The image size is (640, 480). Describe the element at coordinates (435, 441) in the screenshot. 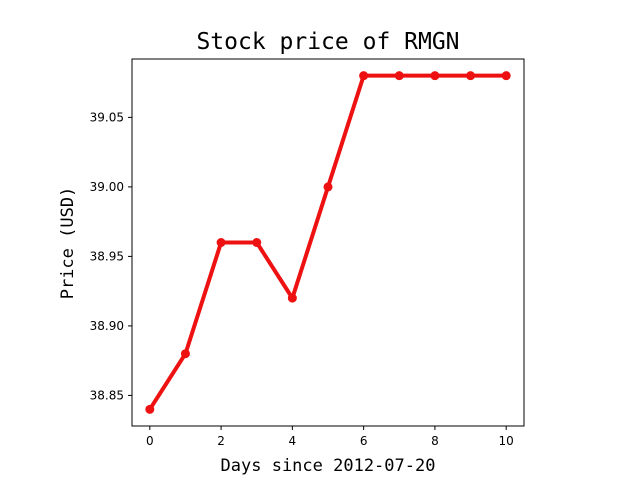

I see `x-tick-label: 8` at that location.